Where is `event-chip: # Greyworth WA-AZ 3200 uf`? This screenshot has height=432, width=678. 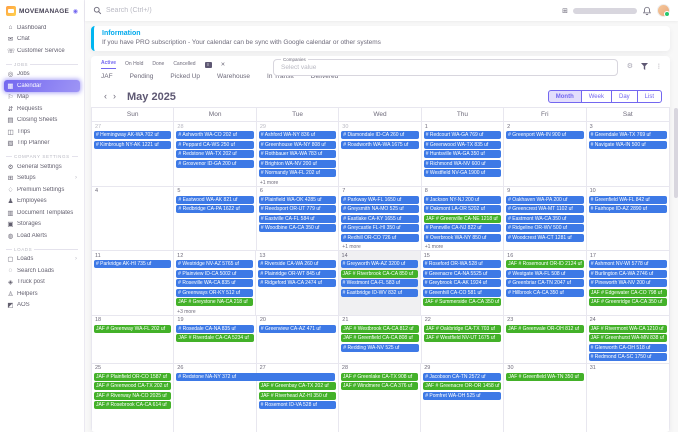 event-chip: # Greyworth WA-AZ 3200 uf is located at coordinates (379, 264).